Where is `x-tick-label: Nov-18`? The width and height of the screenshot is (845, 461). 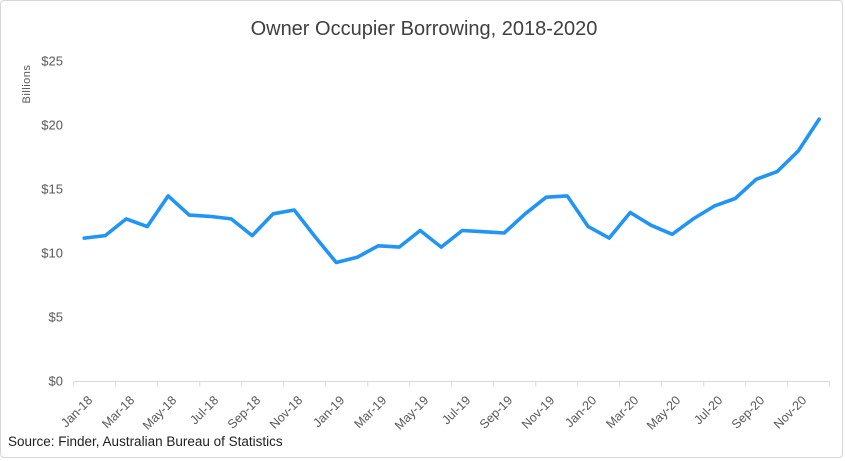 x-tick-label: Nov-18 is located at coordinates (286, 412).